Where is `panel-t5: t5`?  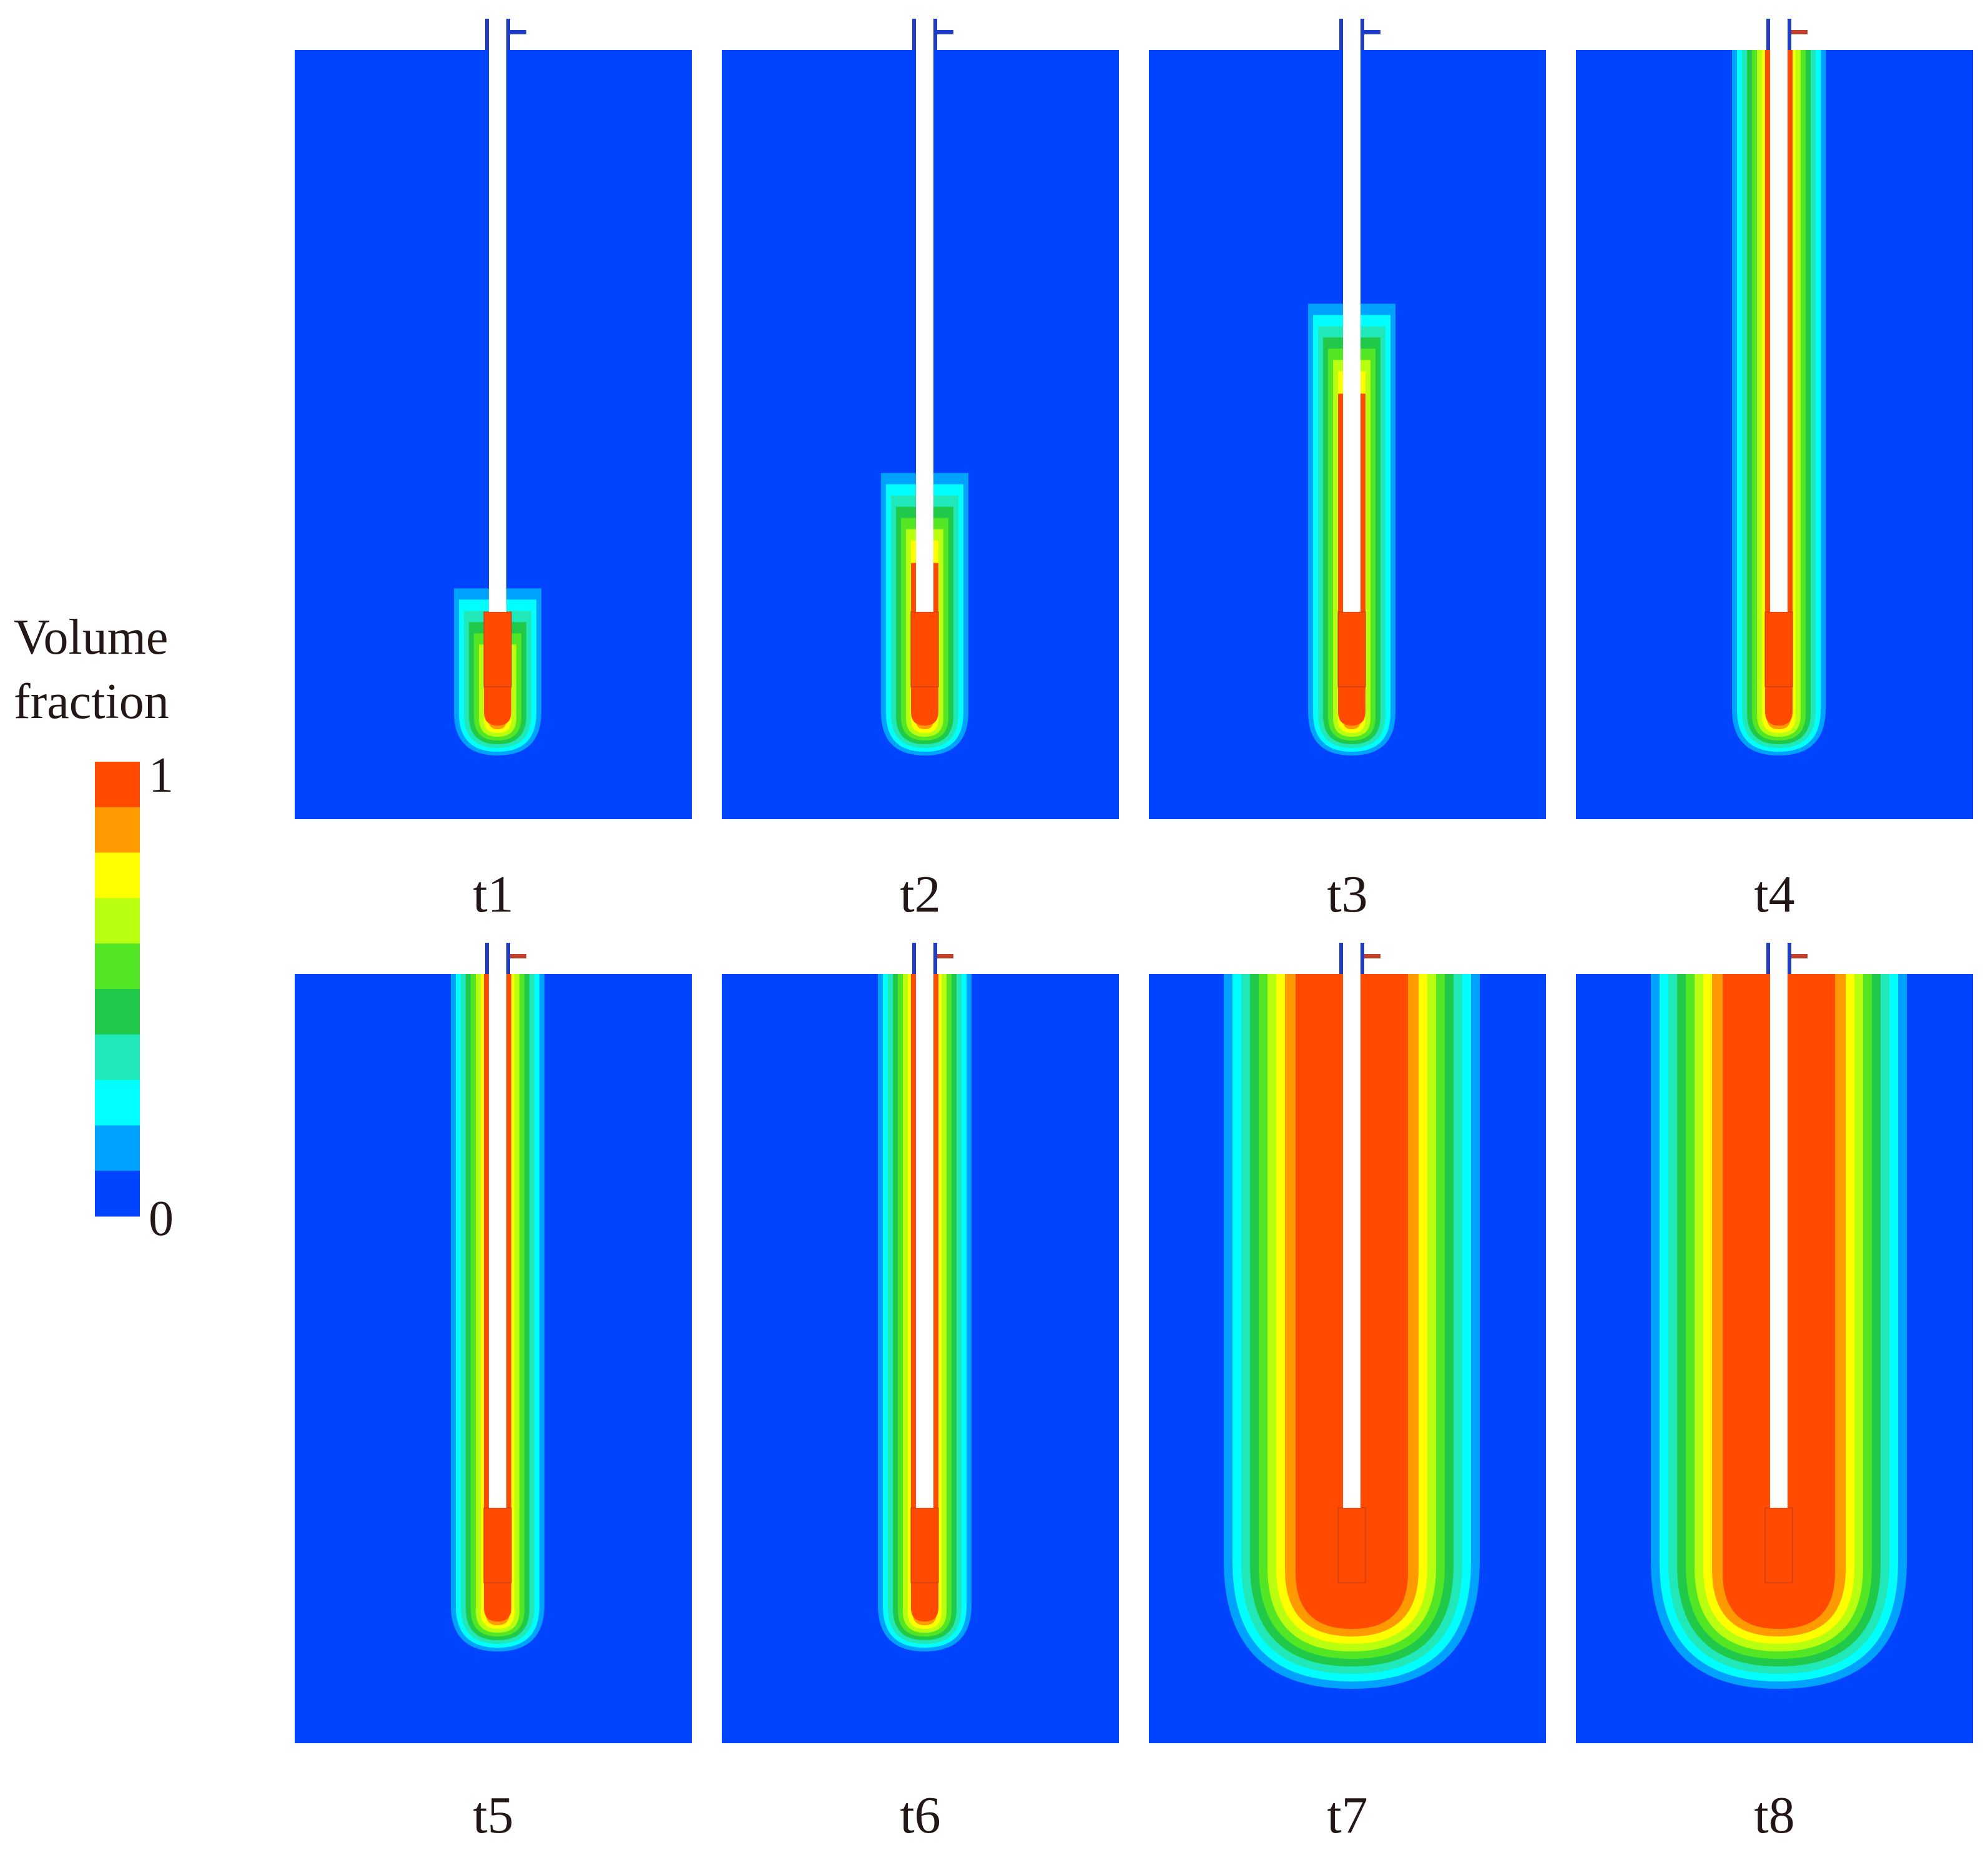
panel-t5: t5 is located at coordinates (493, 1393).